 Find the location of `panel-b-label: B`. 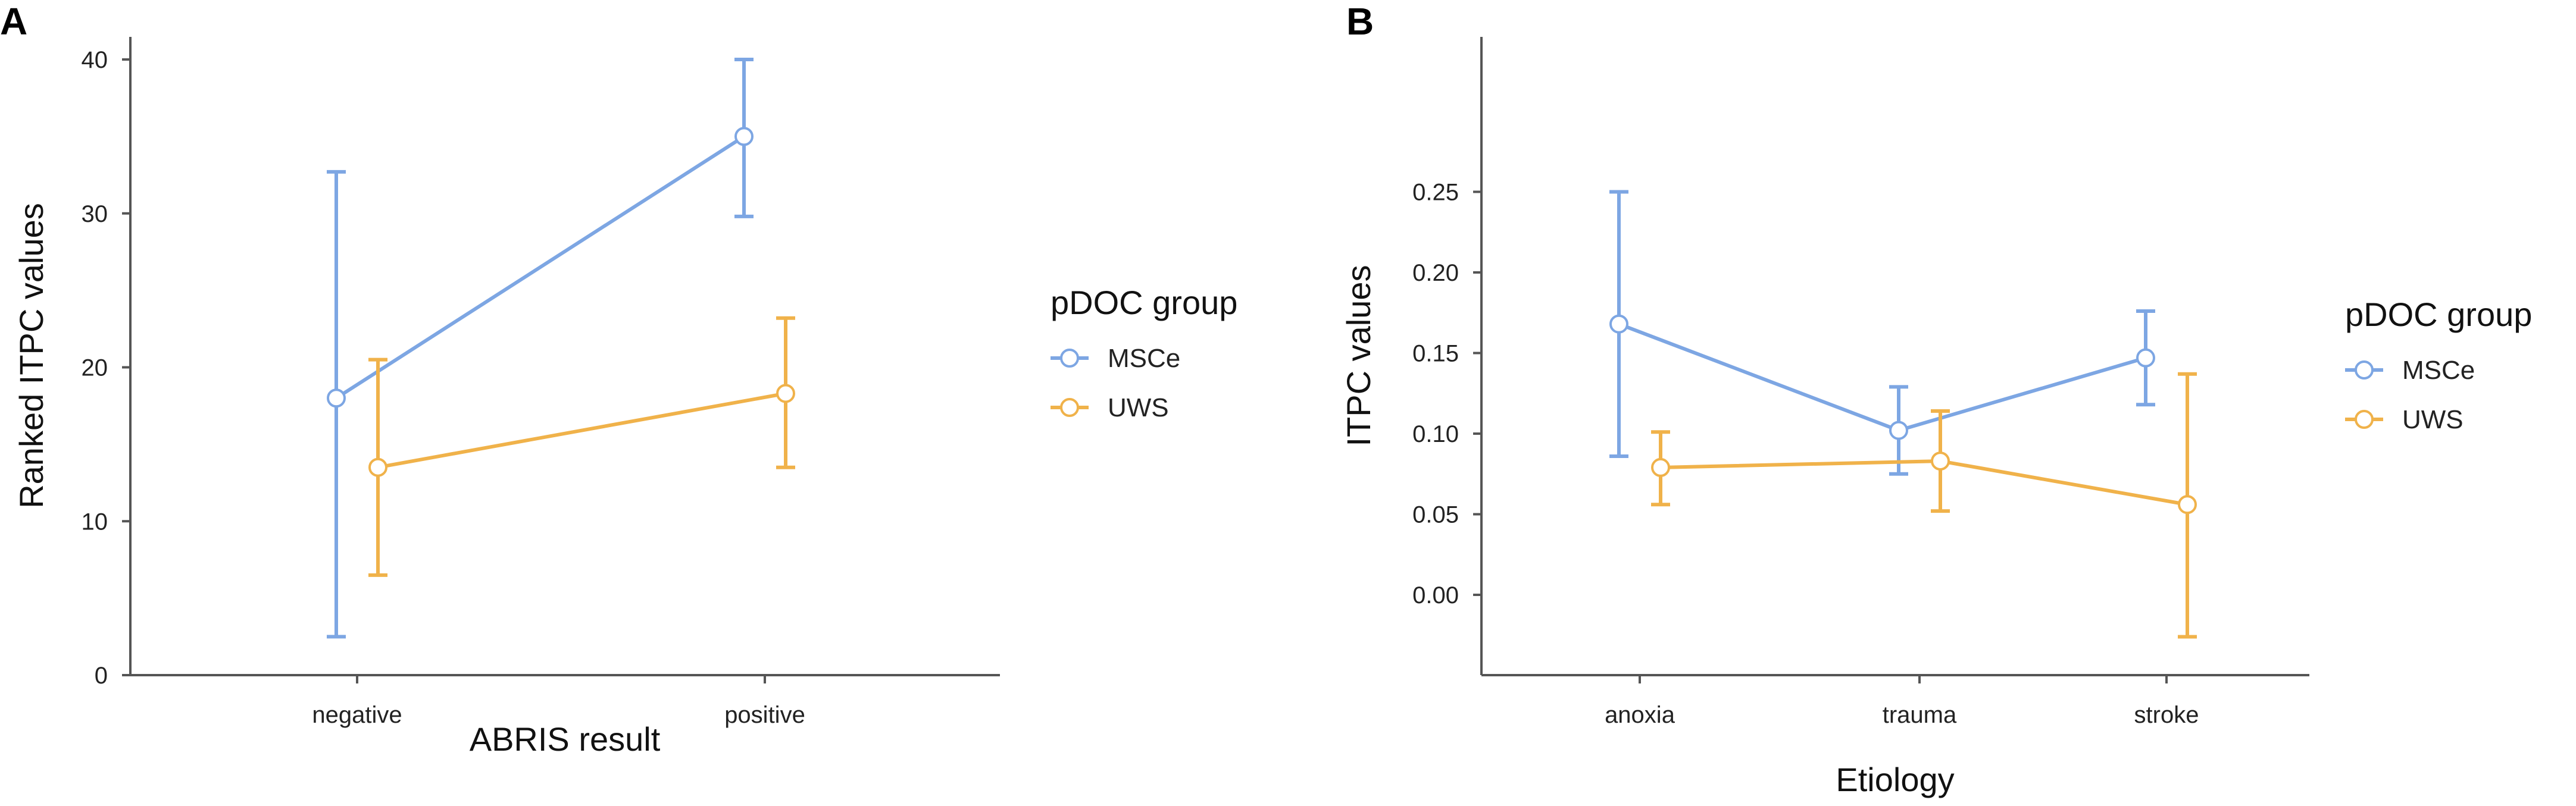

panel-b-label: B is located at coordinates (1360, 21).